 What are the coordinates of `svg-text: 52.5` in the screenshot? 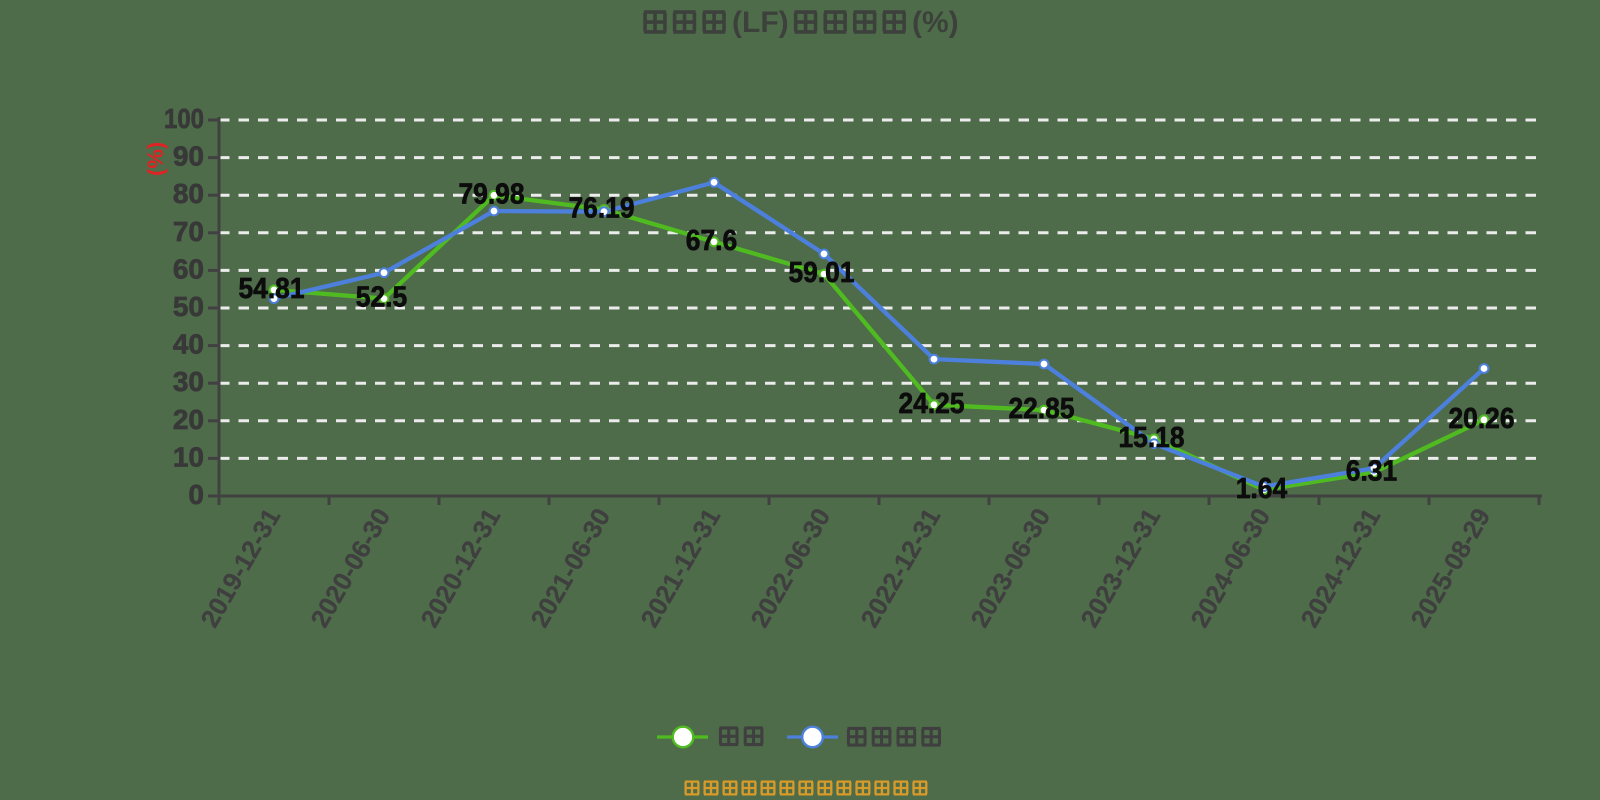 It's located at (382, 298).